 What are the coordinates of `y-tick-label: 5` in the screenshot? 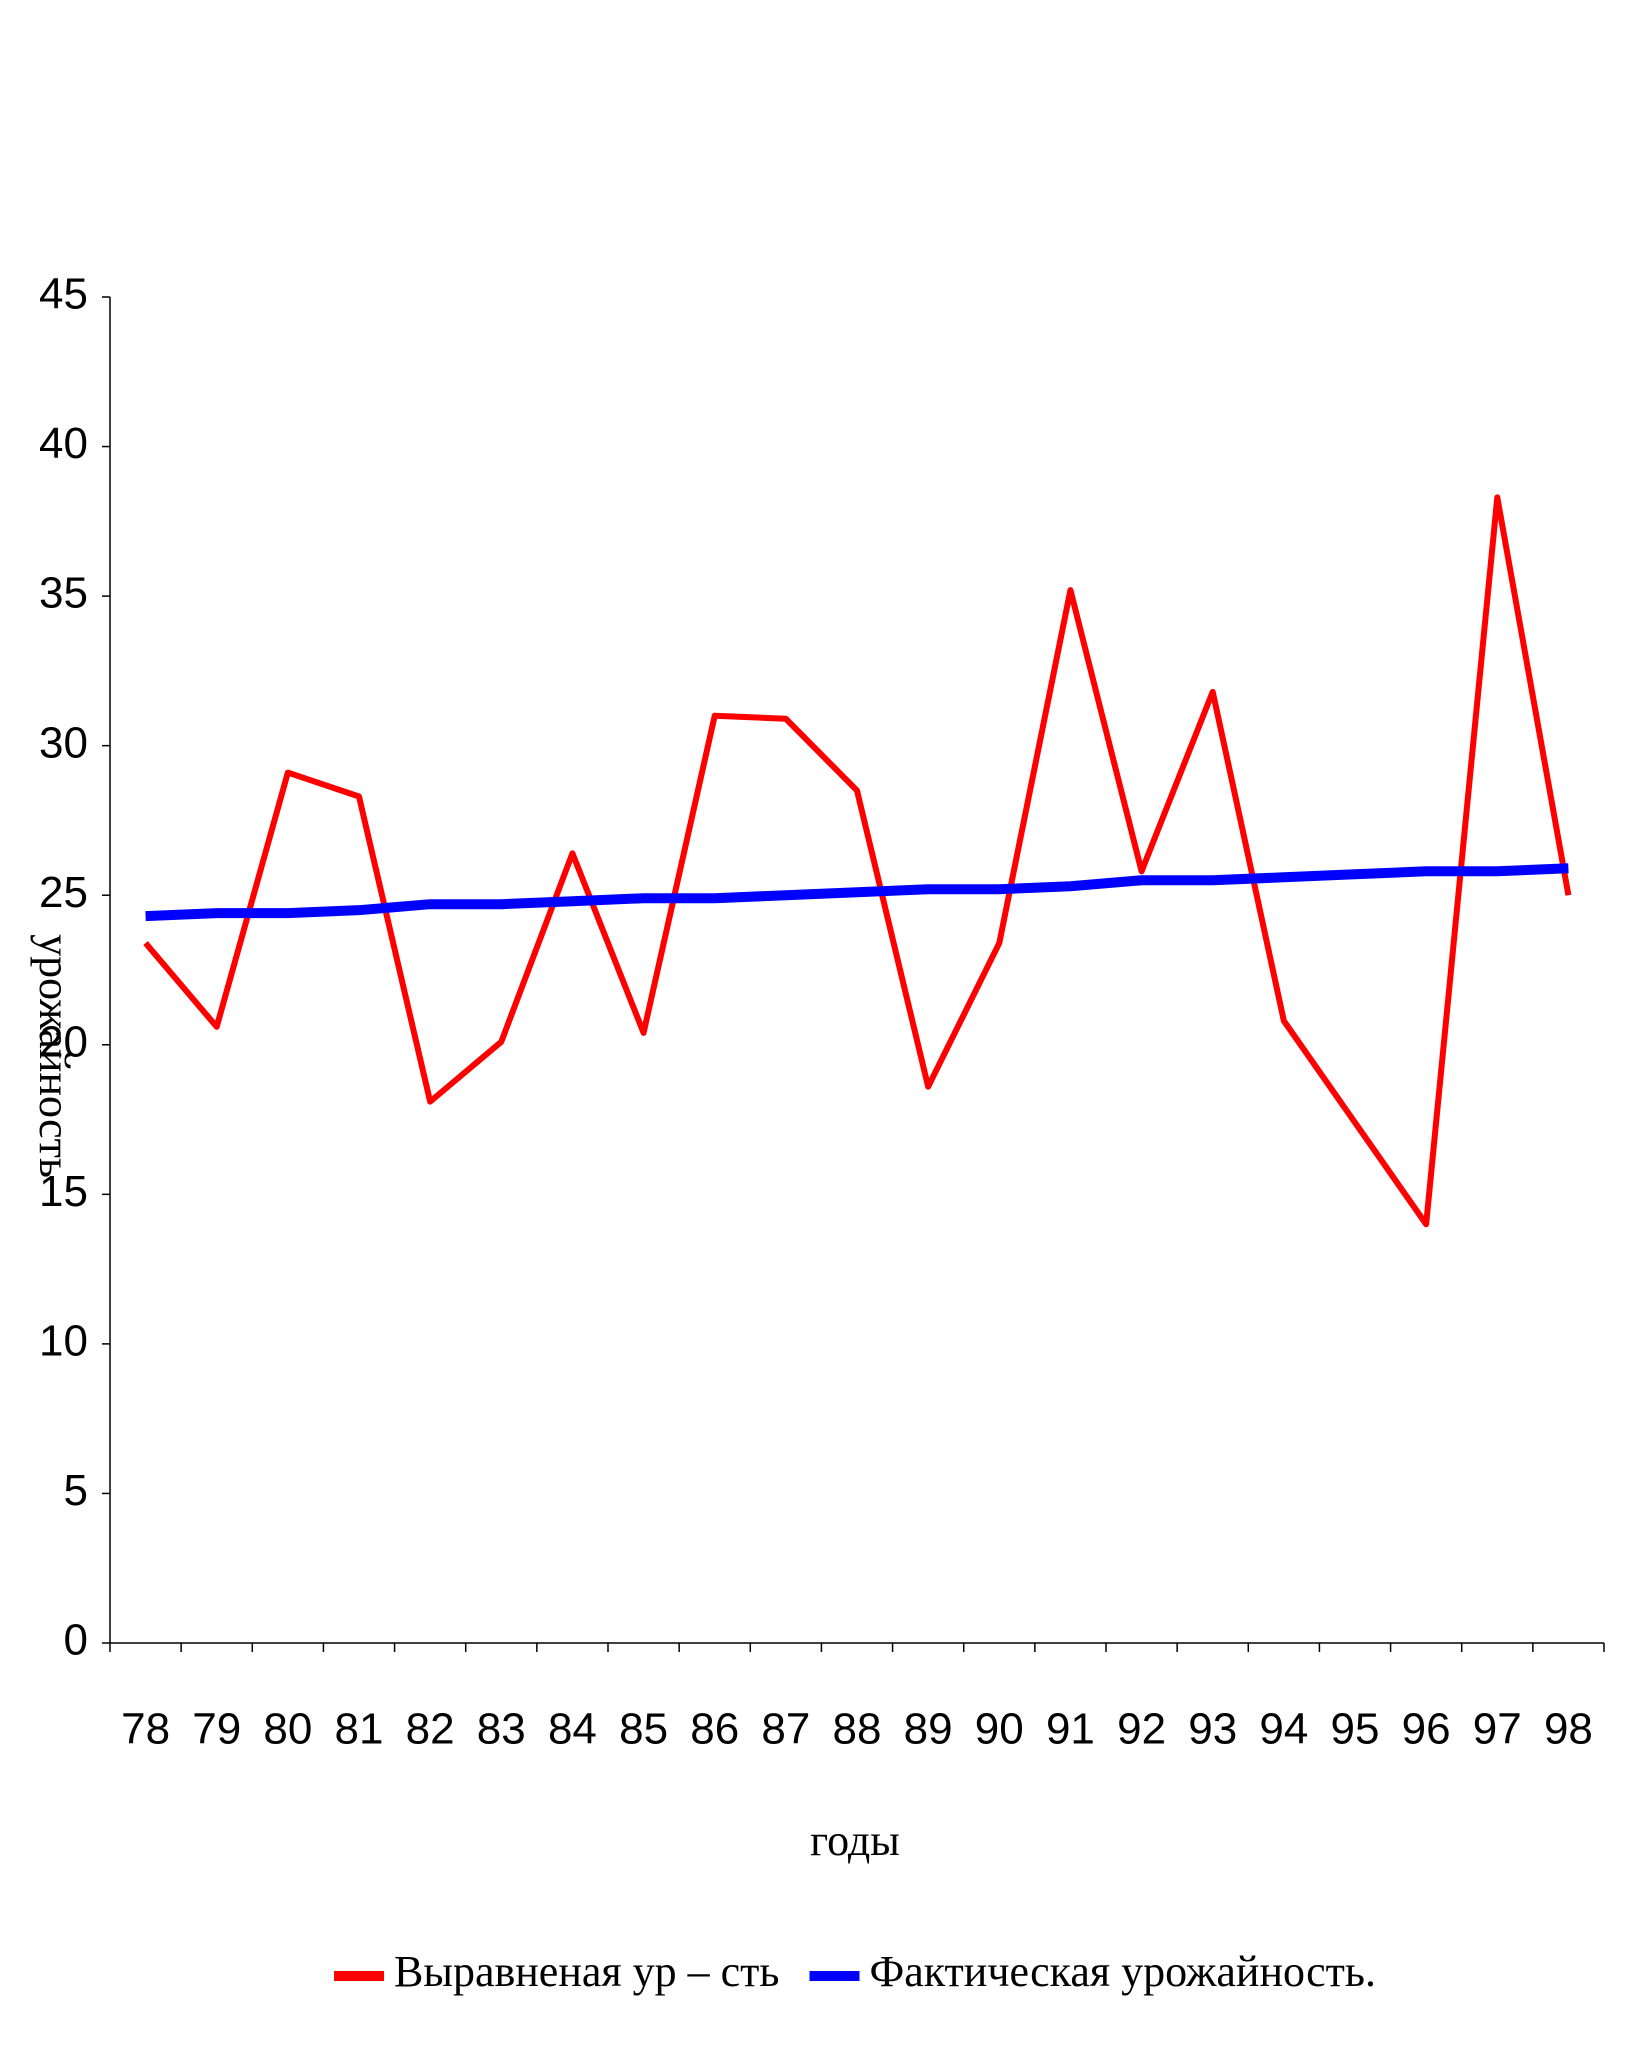 It's located at (76, 1490).